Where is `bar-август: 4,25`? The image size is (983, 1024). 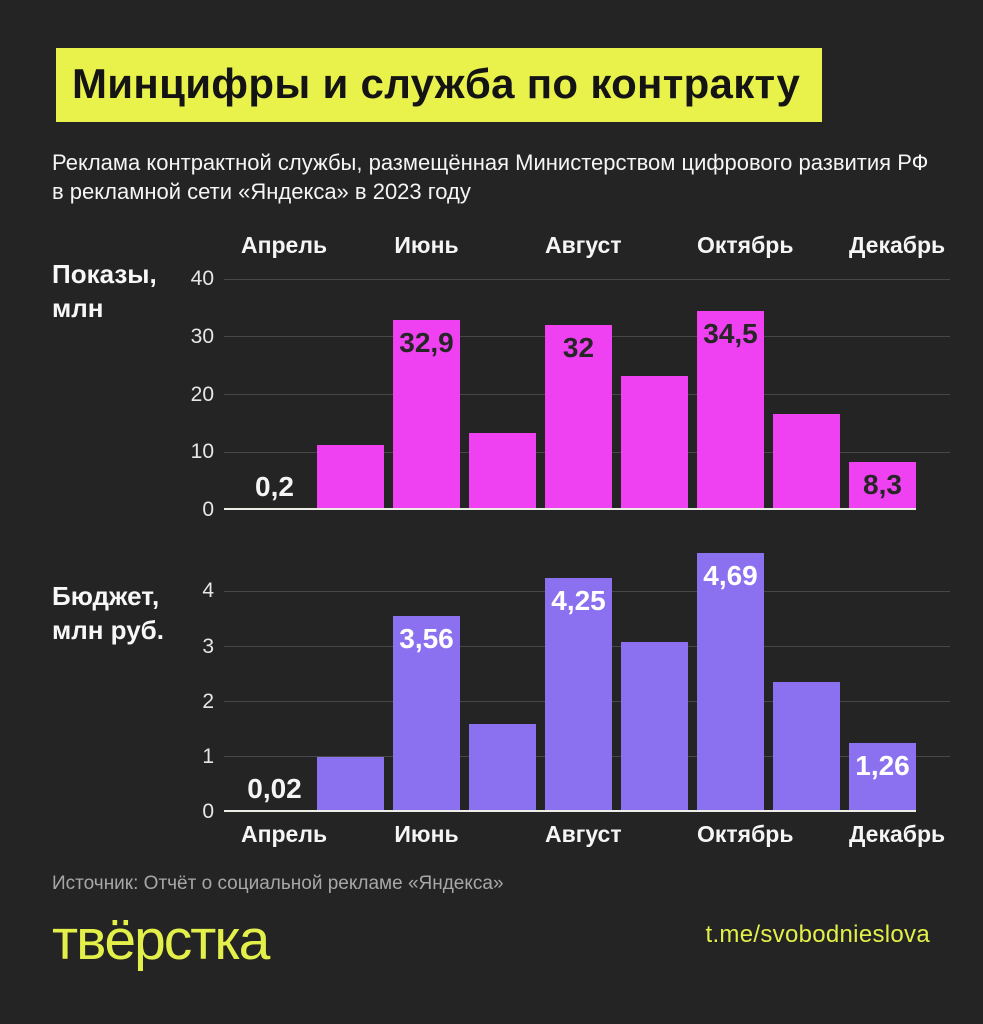
bar-август: 4,25 is located at coordinates (578, 695).